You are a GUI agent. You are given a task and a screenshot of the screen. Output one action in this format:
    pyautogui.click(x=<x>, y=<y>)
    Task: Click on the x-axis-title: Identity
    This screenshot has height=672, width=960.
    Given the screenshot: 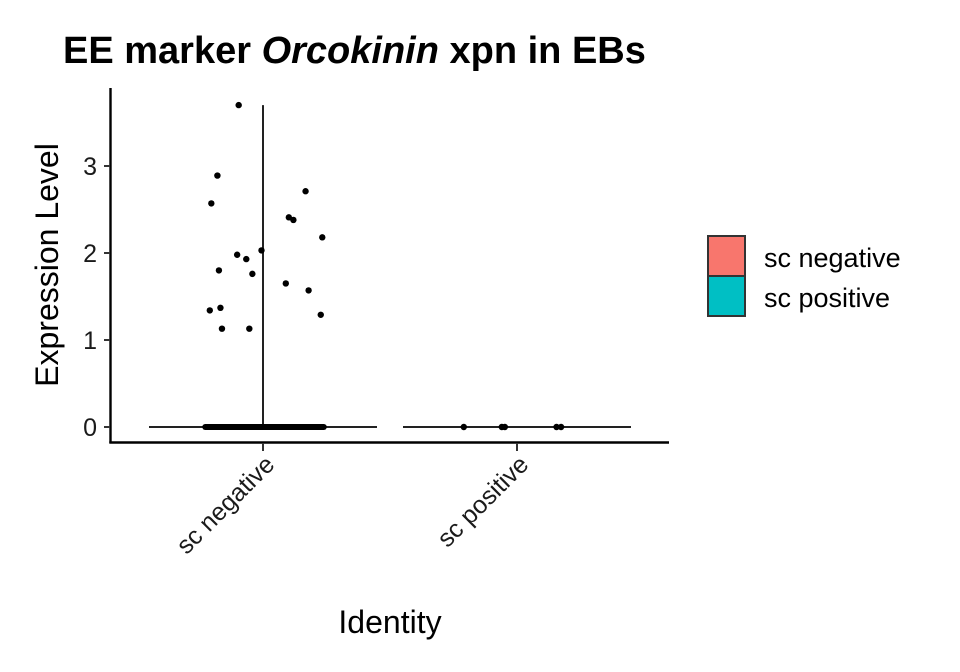 What is the action you would take?
    pyautogui.click(x=389, y=622)
    